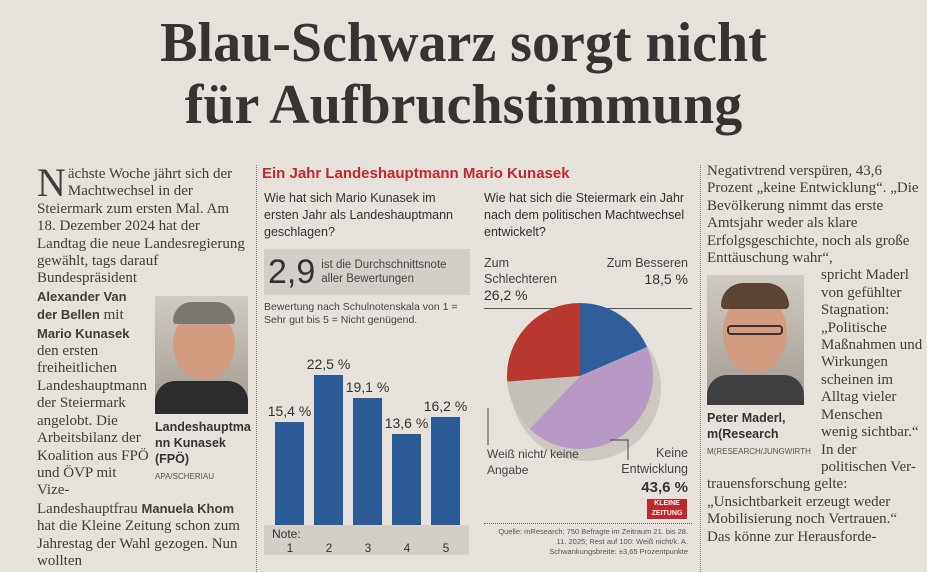  I want to click on slice-value: 26,2 %, so click(506, 295).